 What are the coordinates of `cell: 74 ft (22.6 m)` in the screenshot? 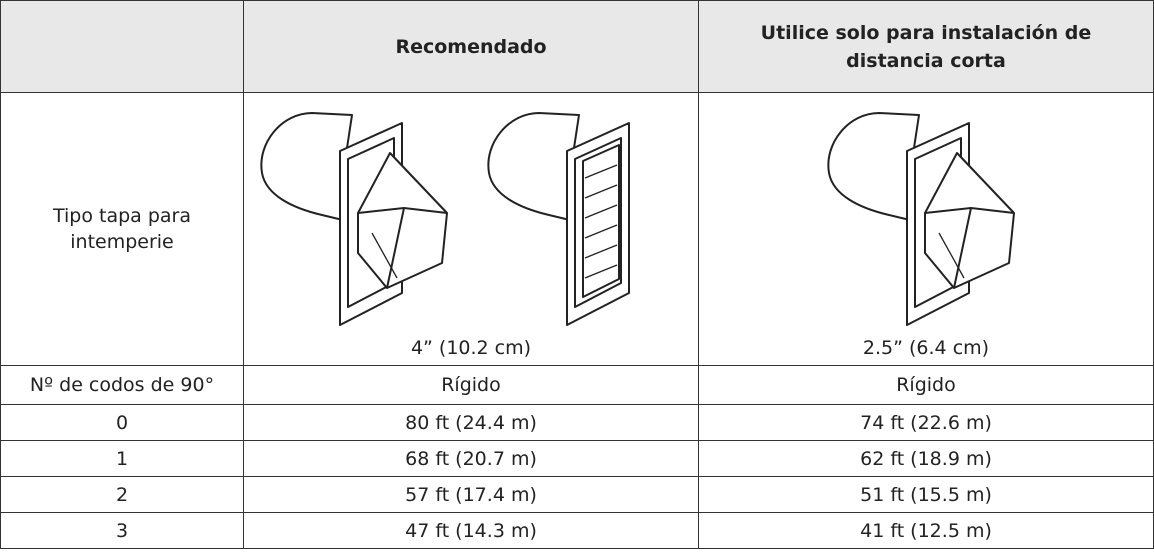 It's located at (926, 422).